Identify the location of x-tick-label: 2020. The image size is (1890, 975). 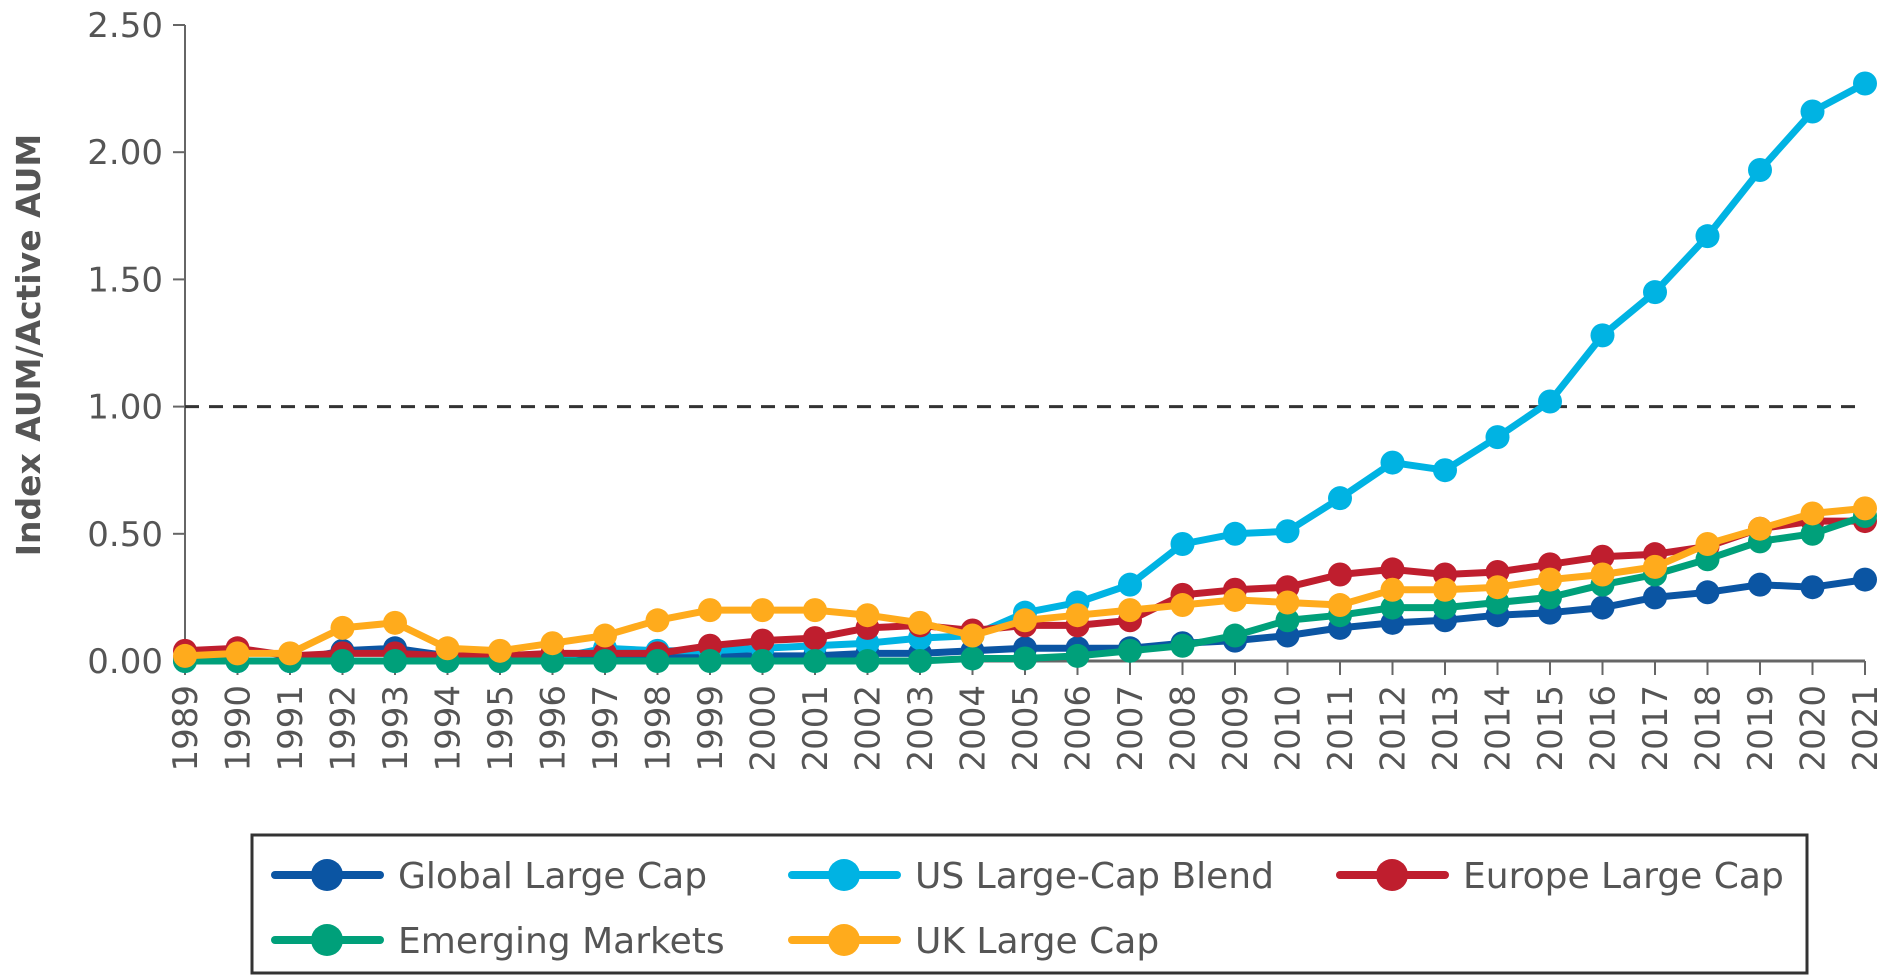
(1814, 728).